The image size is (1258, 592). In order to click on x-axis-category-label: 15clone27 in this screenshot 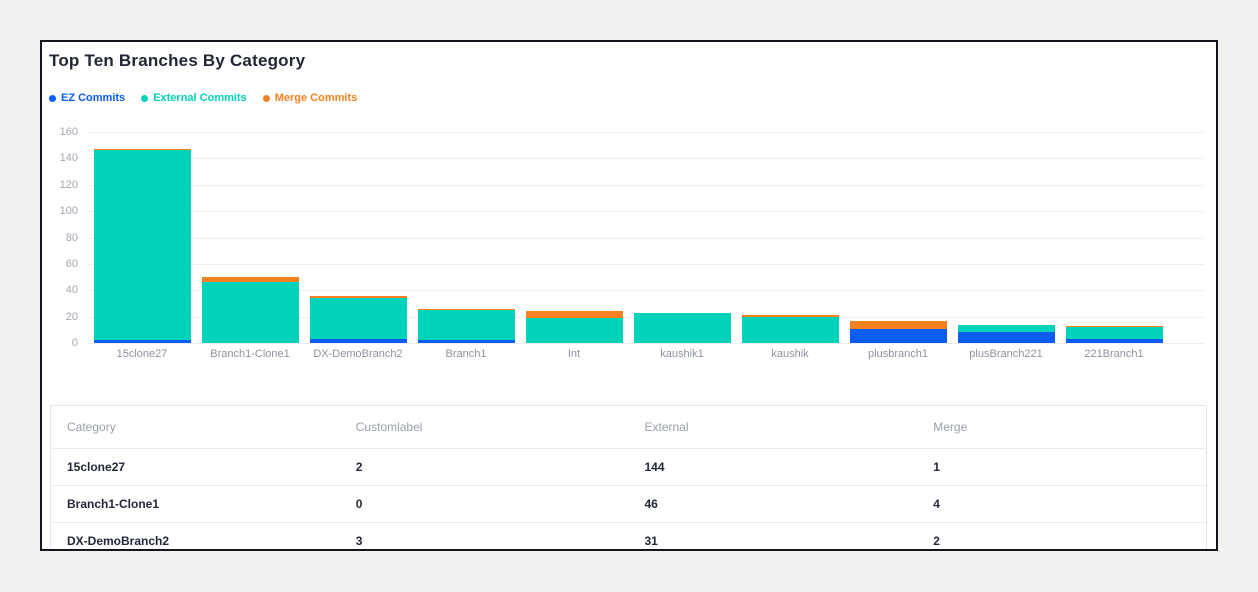, I will do `click(142, 354)`.